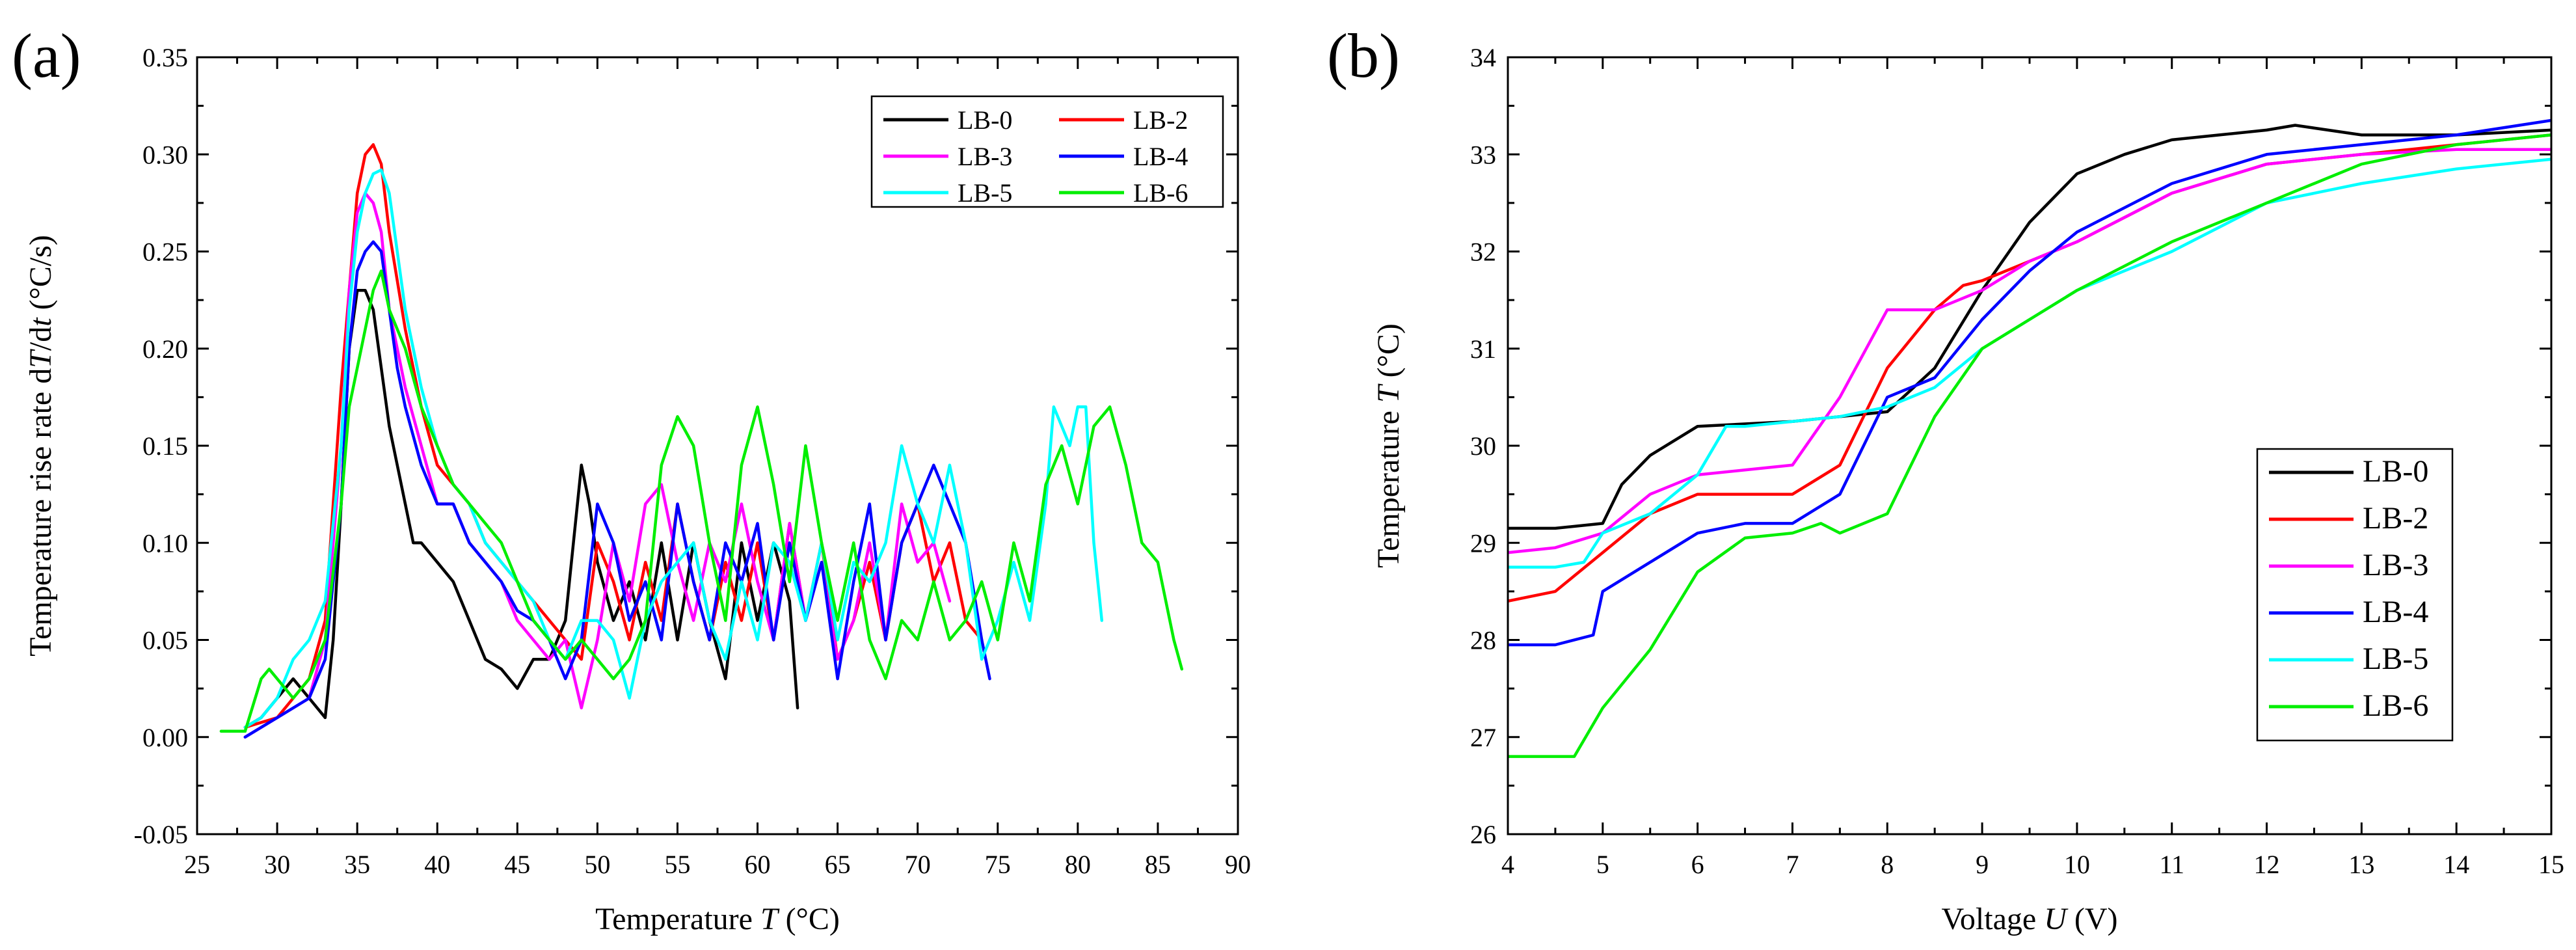  I want to click on x-tick-label: 4, so click(1507, 864).